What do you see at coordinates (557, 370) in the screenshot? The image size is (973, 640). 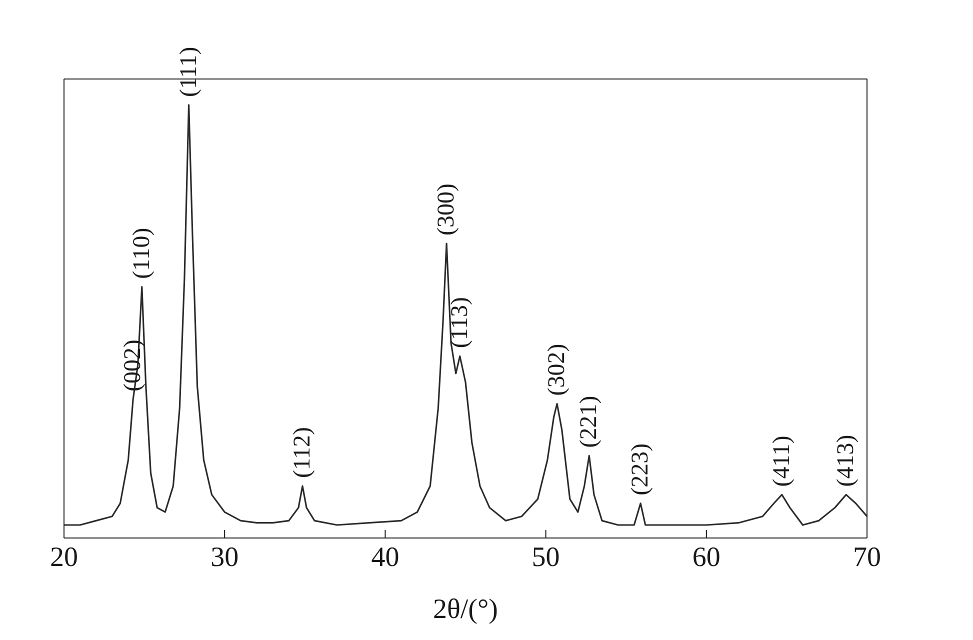 I see `annotation: (302)` at bounding box center [557, 370].